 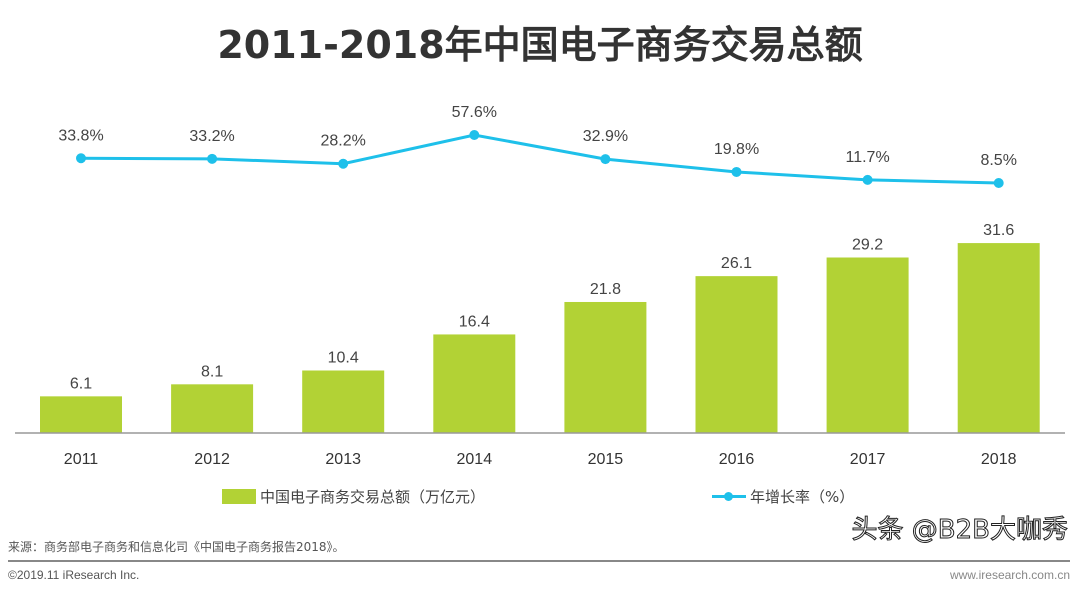 I want to click on legend-item-bar: 中国电子商务交易总额（万亿元）, so click(x=353, y=496).